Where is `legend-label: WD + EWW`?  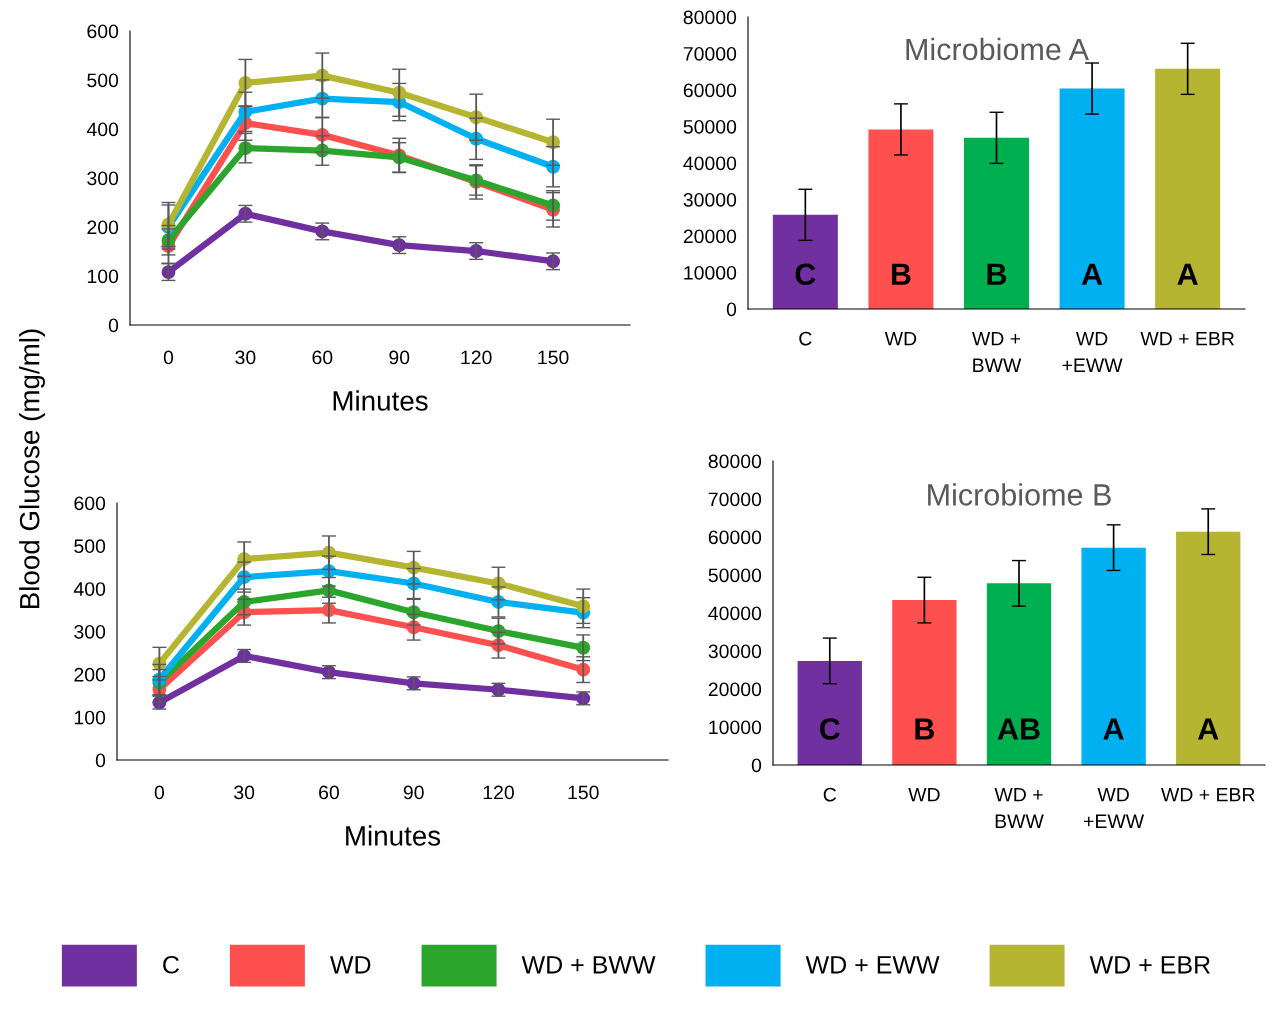 legend-label: WD + EWW is located at coordinates (872, 965).